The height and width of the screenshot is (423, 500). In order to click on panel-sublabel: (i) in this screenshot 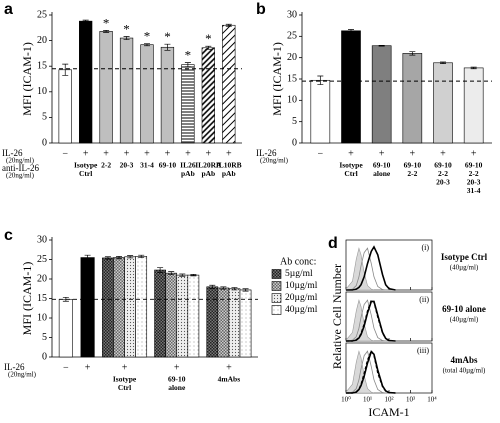, I will do `click(425, 247)`.